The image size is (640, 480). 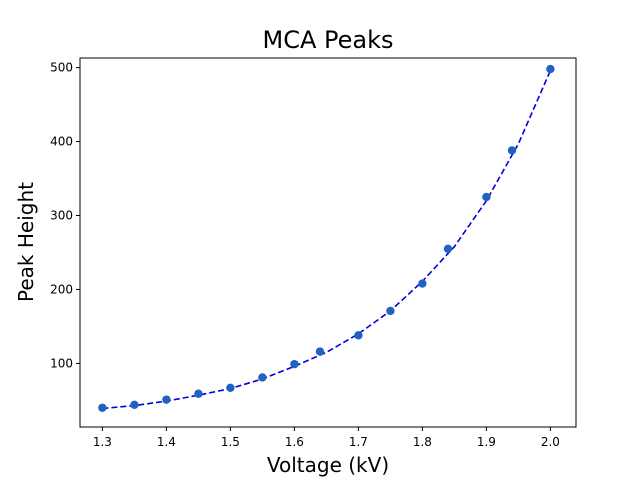 I want to click on x-tick-label: 1.5, so click(x=230, y=442).